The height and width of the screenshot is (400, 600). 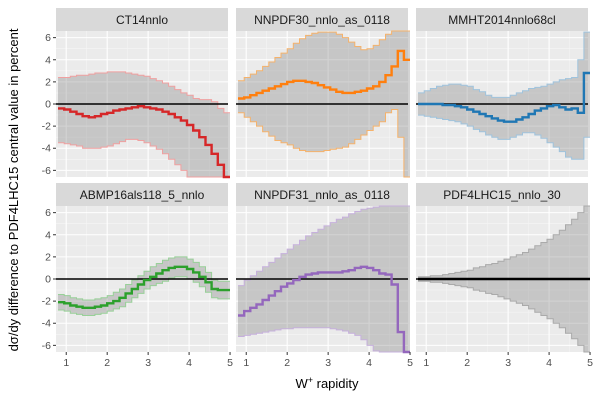 I want to click on strip-mmht2014, so click(x=502, y=19).